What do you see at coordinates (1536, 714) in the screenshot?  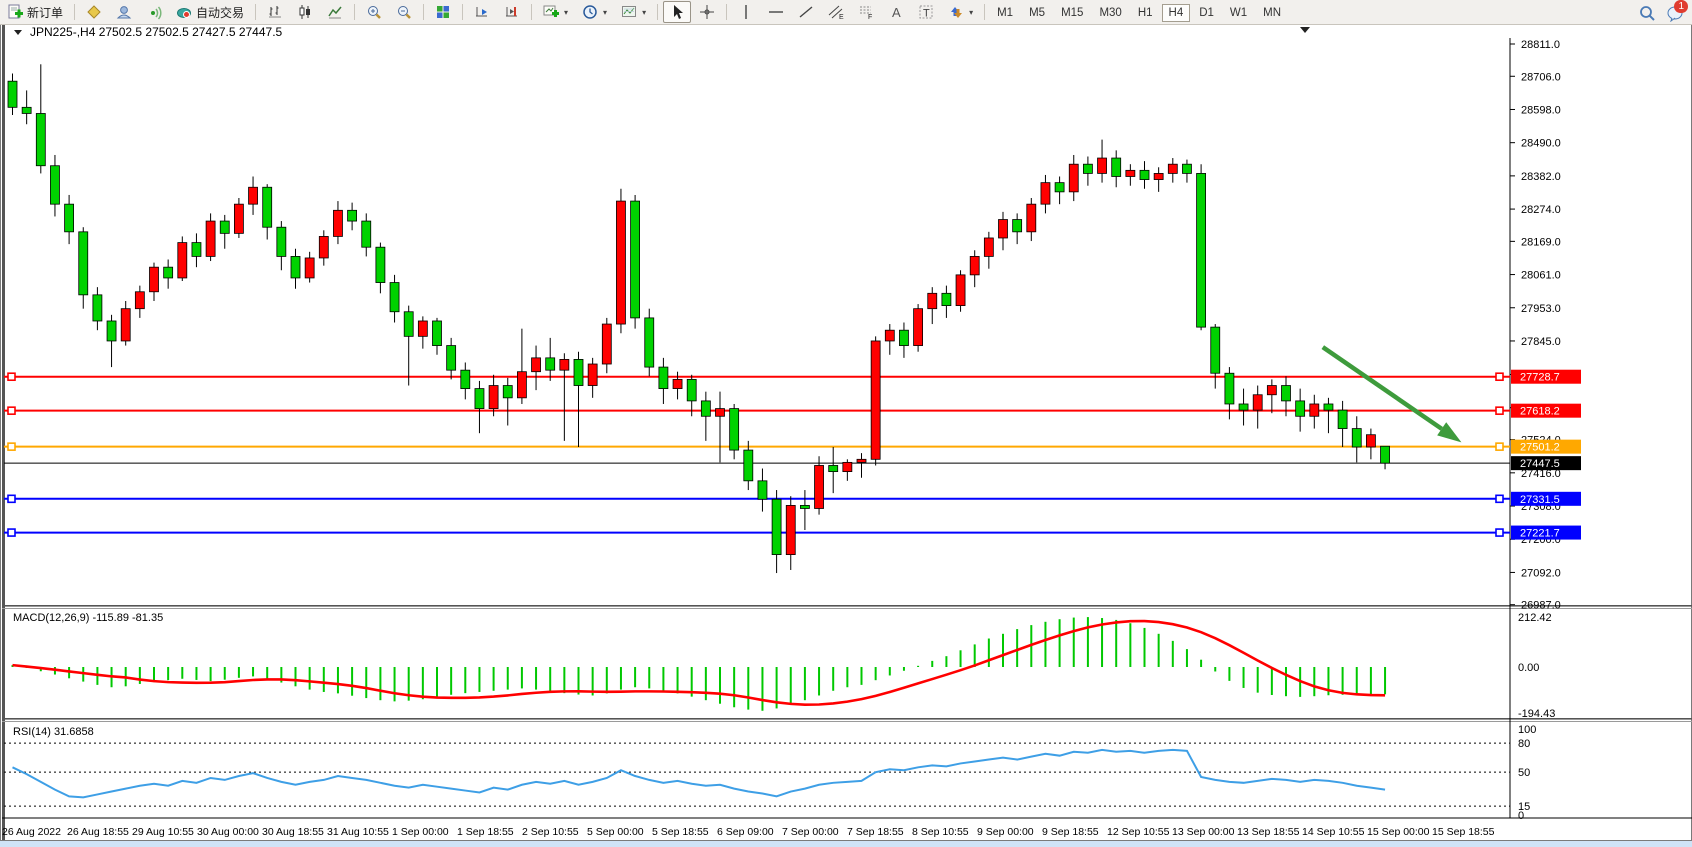 I see `macd-axis-label: -194.43` at bounding box center [1536, 714].